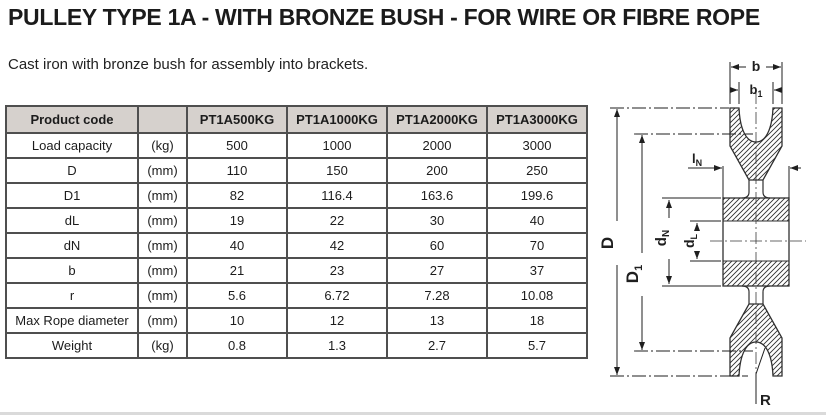 This screenshot has height=420, width=826. Describe the element at coordinates (72, 245) in the screenshot. I see `row-label-cell: dN` at that location.